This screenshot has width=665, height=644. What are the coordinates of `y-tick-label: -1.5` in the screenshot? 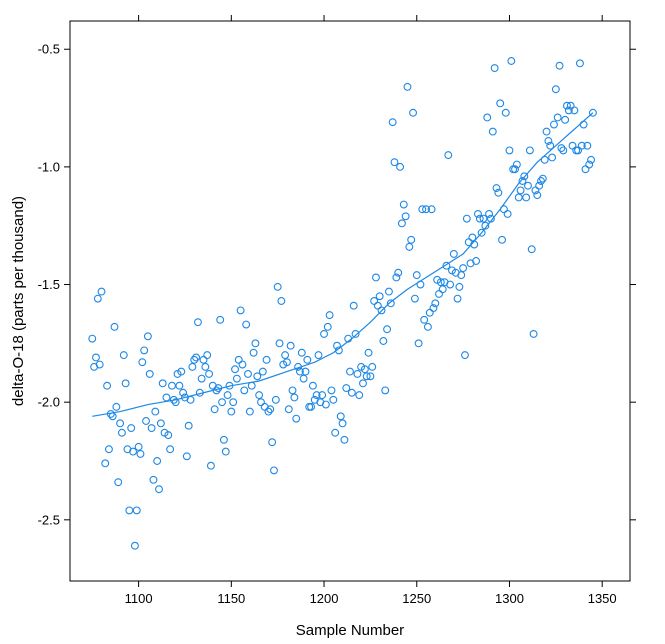 It's located at (49, 284).